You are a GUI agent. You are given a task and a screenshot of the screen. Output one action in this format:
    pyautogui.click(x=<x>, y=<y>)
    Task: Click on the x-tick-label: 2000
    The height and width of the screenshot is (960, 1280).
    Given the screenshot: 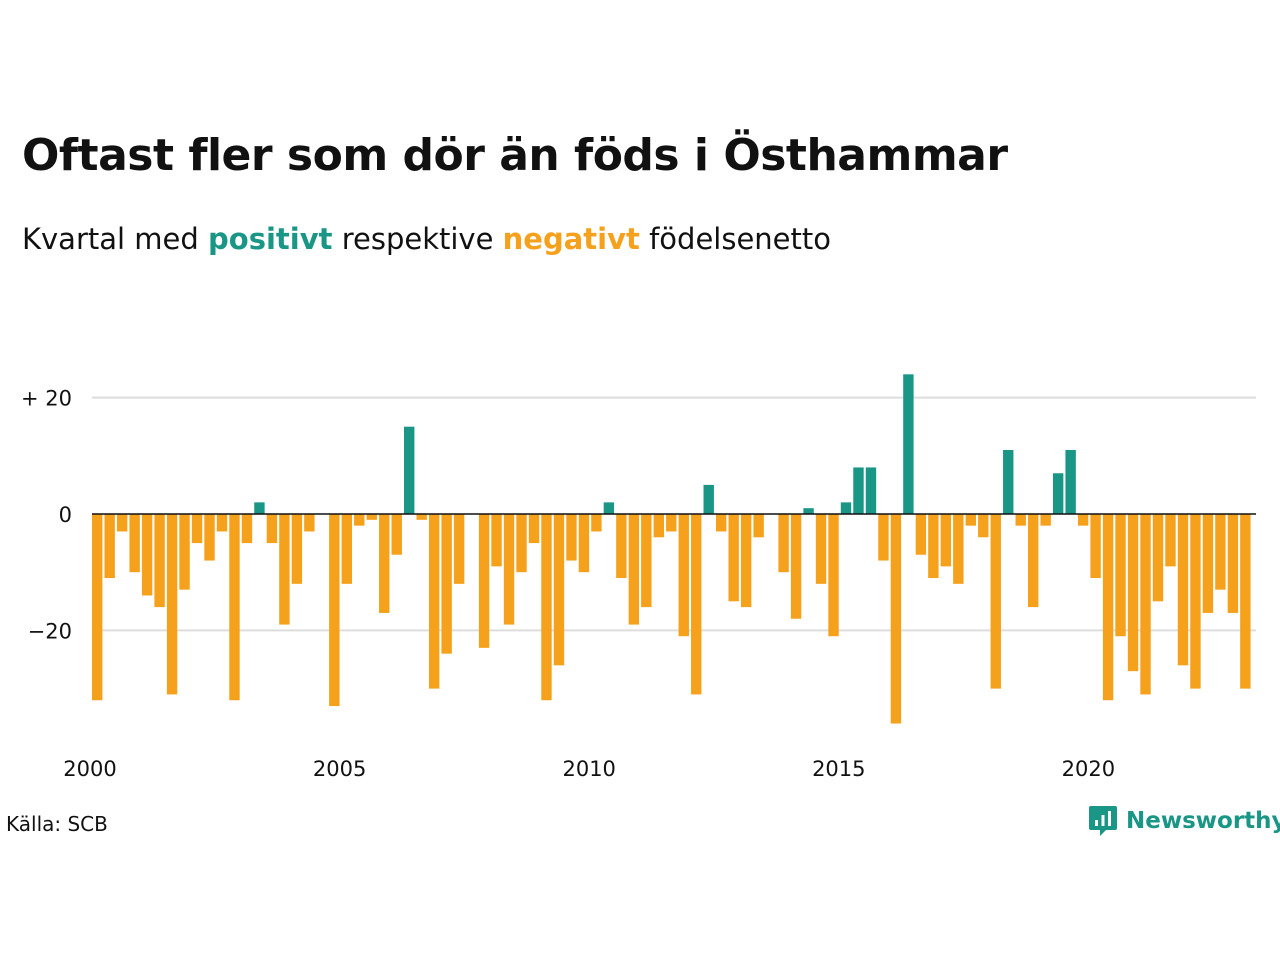 What is the action you would take?
    pyautogui.click(x=89, y=769)
    